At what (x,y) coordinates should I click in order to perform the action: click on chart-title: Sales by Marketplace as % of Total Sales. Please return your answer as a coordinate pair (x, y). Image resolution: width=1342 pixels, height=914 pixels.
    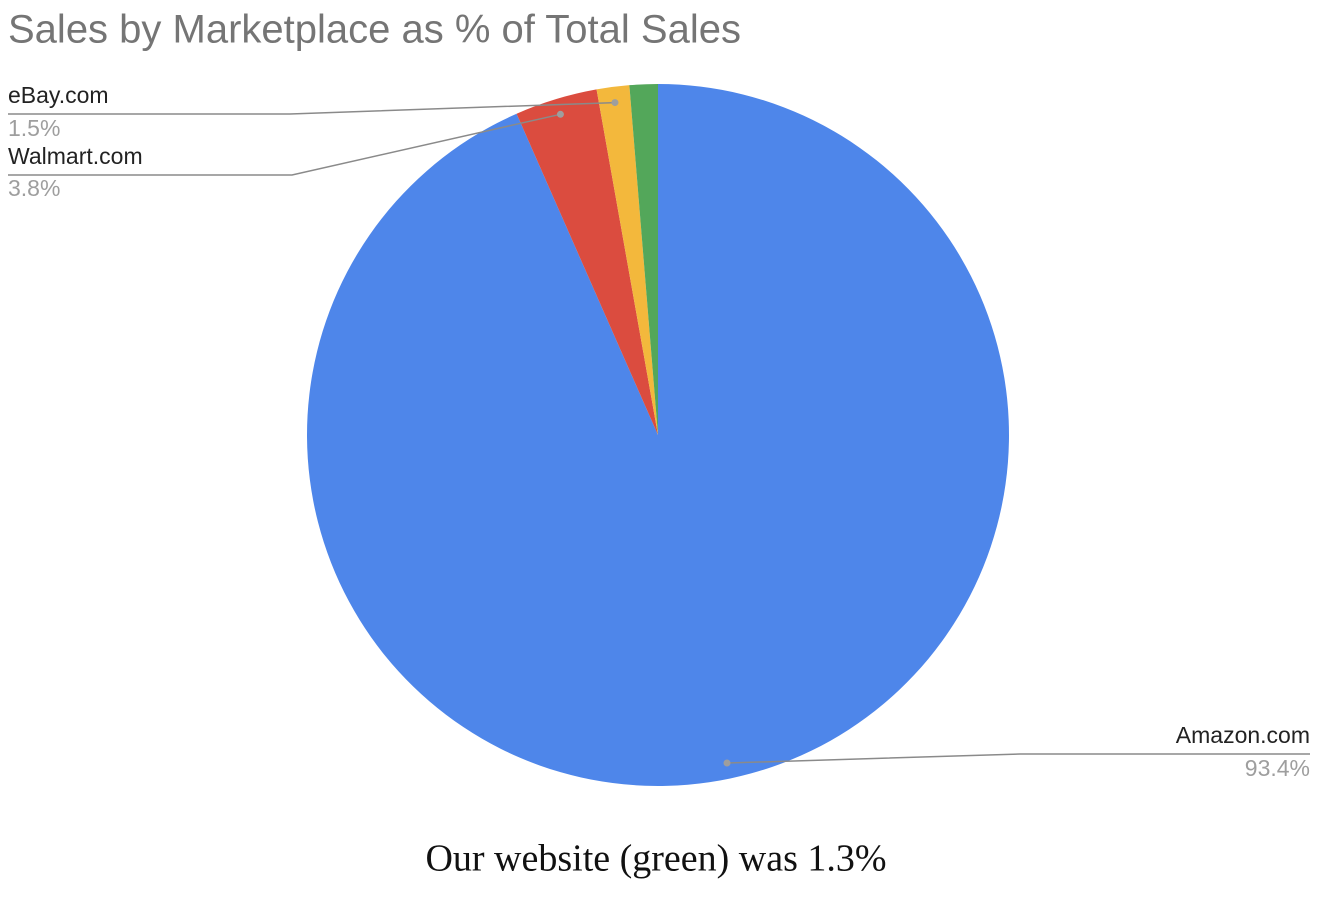
    Looking at the image, I should click on (374, 30).